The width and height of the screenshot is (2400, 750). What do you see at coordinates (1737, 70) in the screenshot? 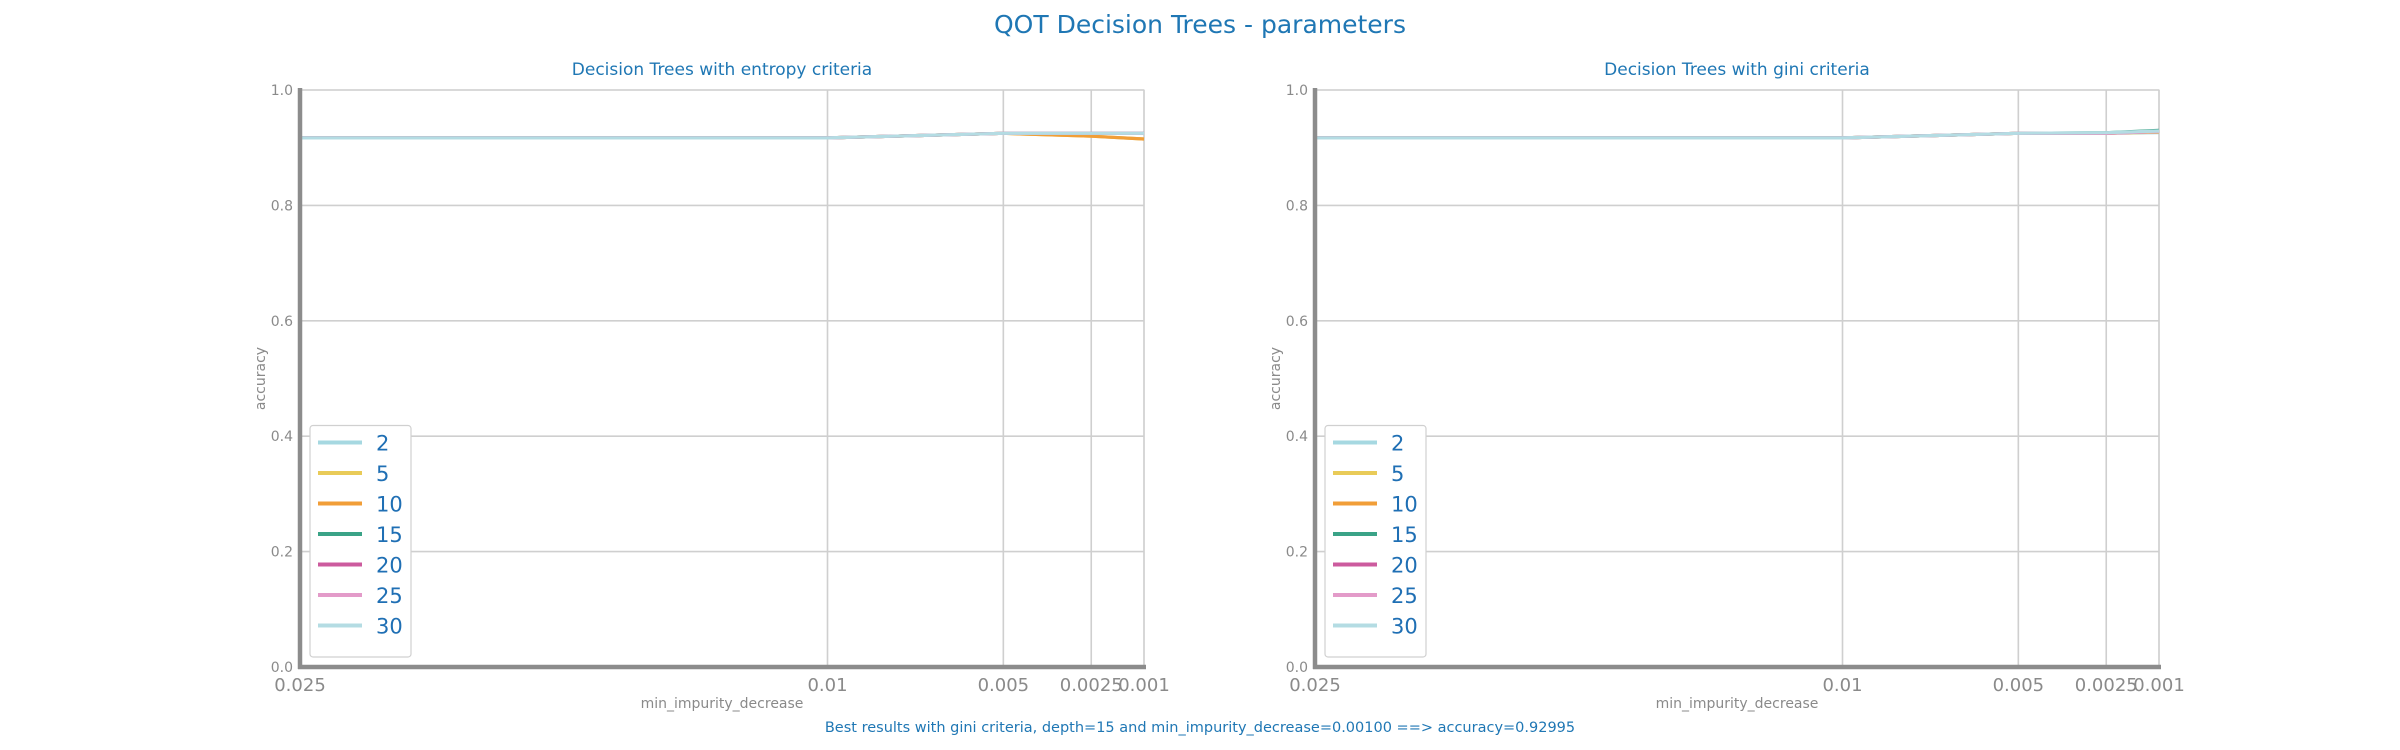
I see `subplot-title: Decision Trees with gini criteria` at bounding box center [1737, 70].